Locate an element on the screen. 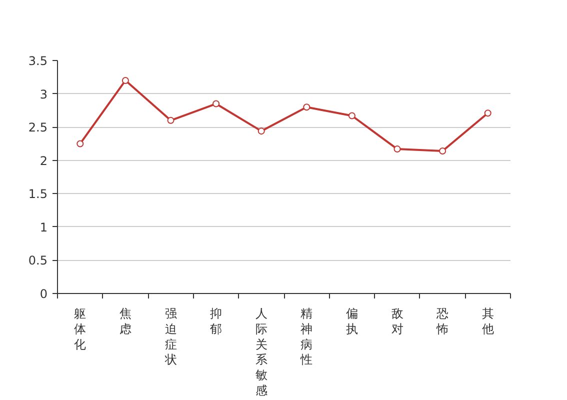  y-tick-label: 1.5 is located at coordinates (38, 194).